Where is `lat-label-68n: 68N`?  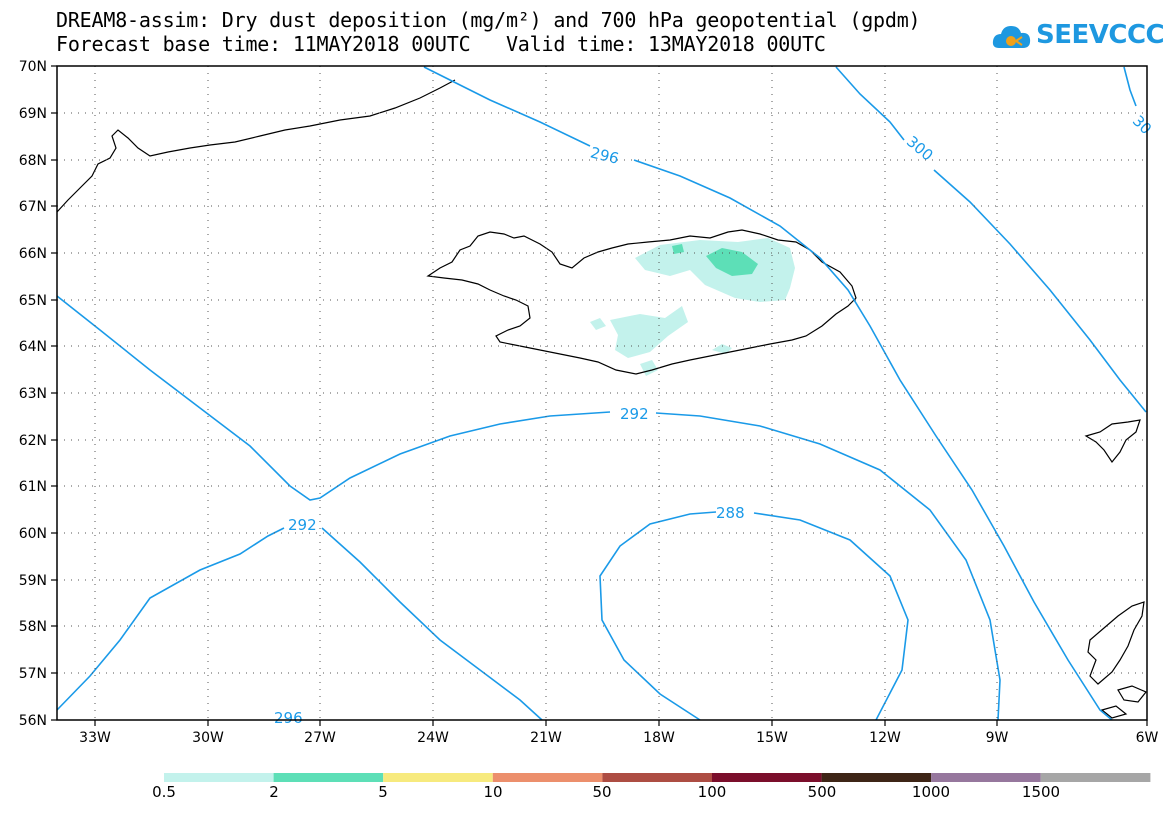
lat-label-68n: 68N is located at coordinates (33, 161).